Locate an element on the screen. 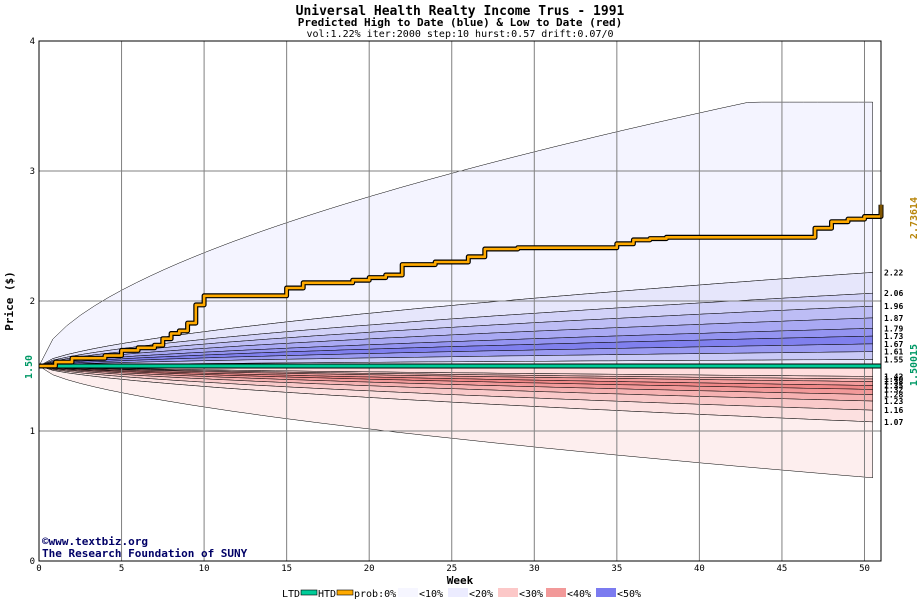  legend-bin-label: <20% is located at coordinates (481, 594).